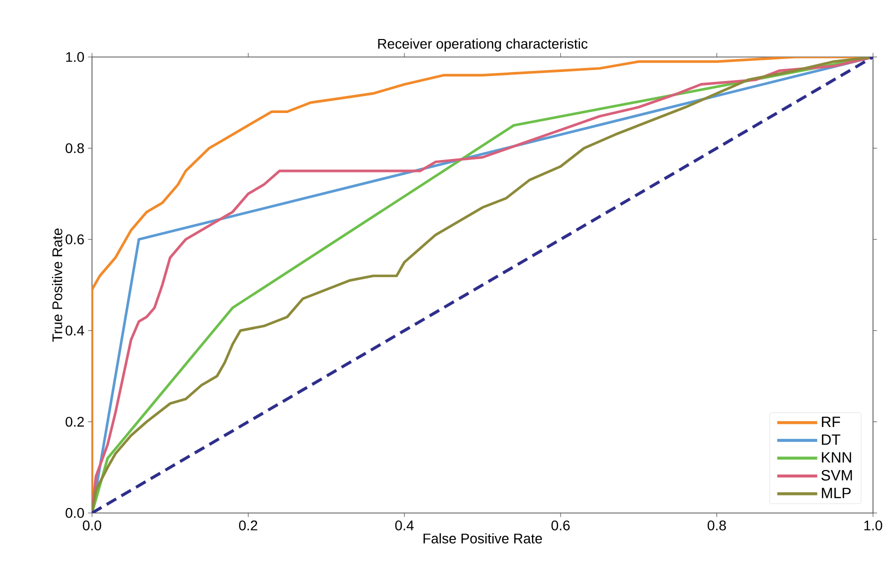  Describe the element at coordinates (831, 439) in the screenshot. I see `legend-label: DT` at that location.